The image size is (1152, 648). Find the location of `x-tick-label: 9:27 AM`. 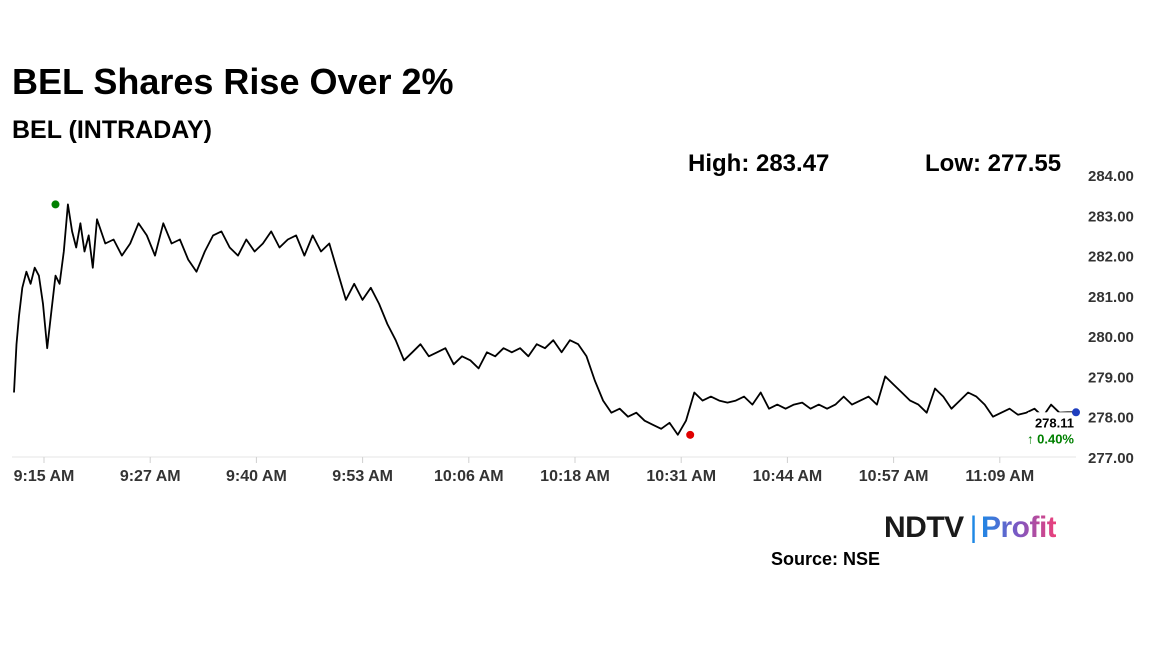

x-tick-label: 9:27 AM is located at coordinates (150, 476).